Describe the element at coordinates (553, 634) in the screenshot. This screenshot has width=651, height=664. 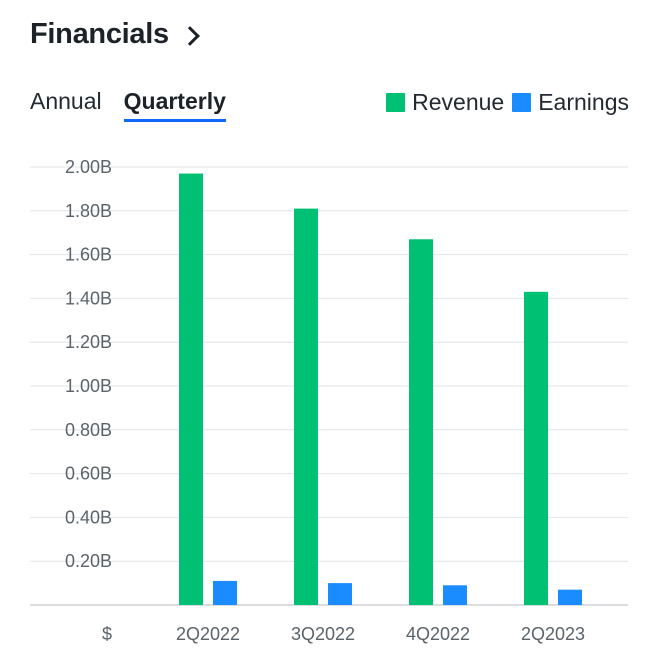
I see `x-tick-label: 2Q2023` at that location.